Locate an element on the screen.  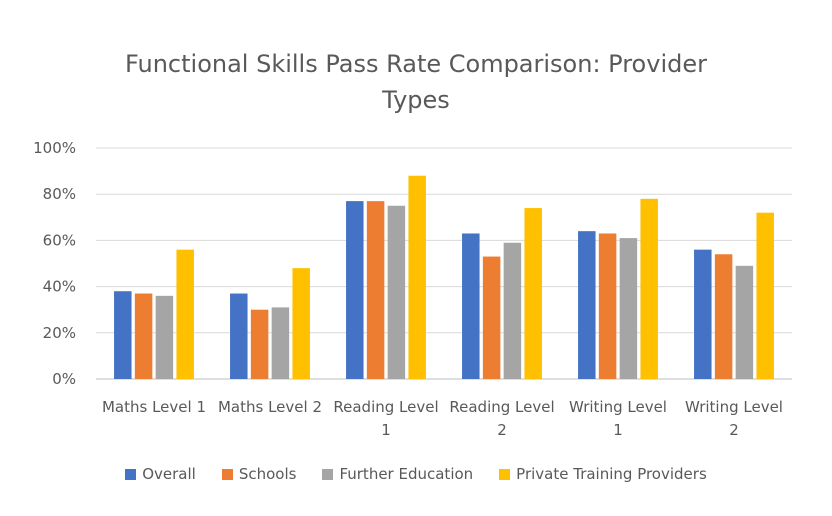
legend-item: Private Training Providers is located at coordinates (603, 474).